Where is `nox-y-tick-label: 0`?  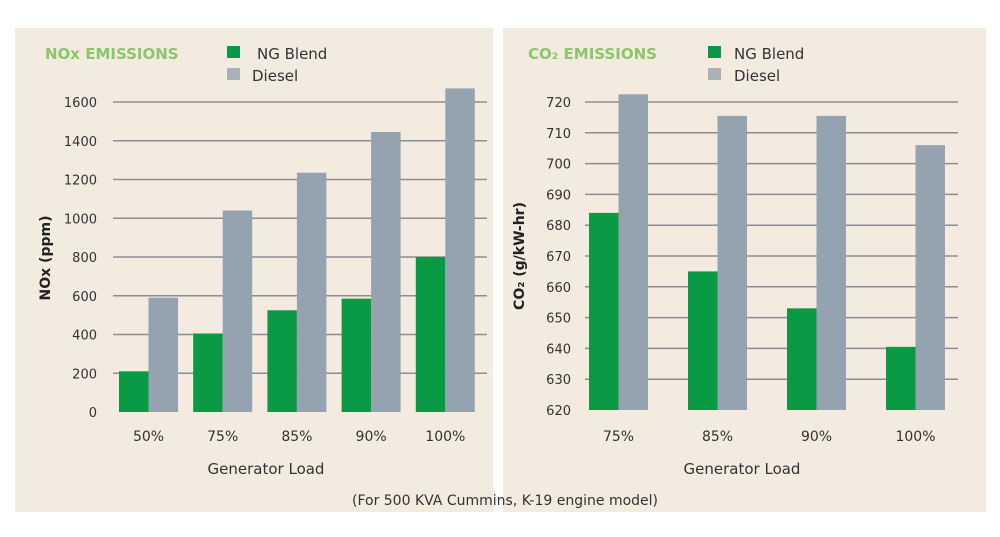
nox-y-tick-label: 0 is located at coordinates (93, 413).